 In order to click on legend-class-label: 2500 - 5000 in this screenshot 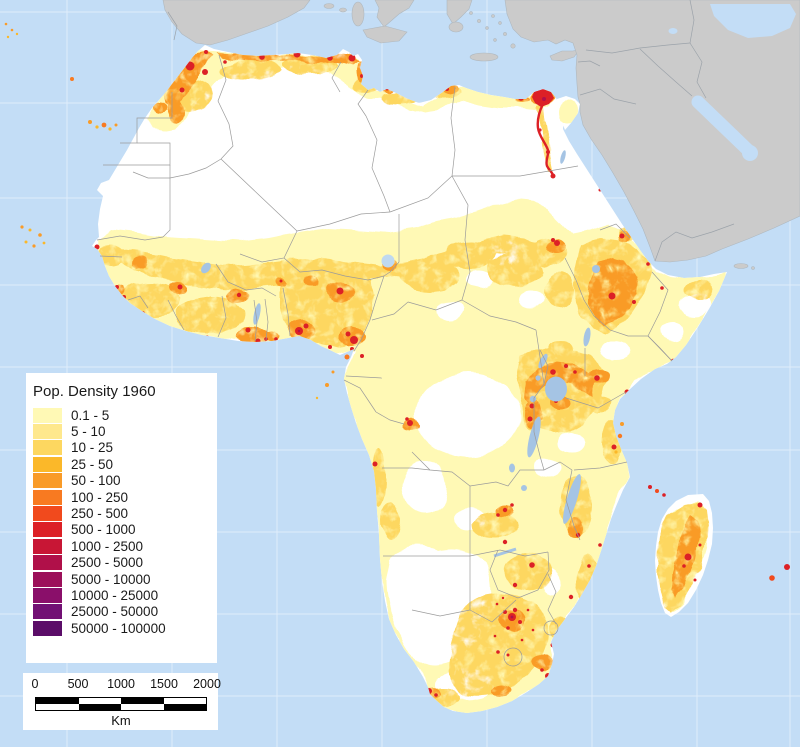, I will do `click(107, 563)`.